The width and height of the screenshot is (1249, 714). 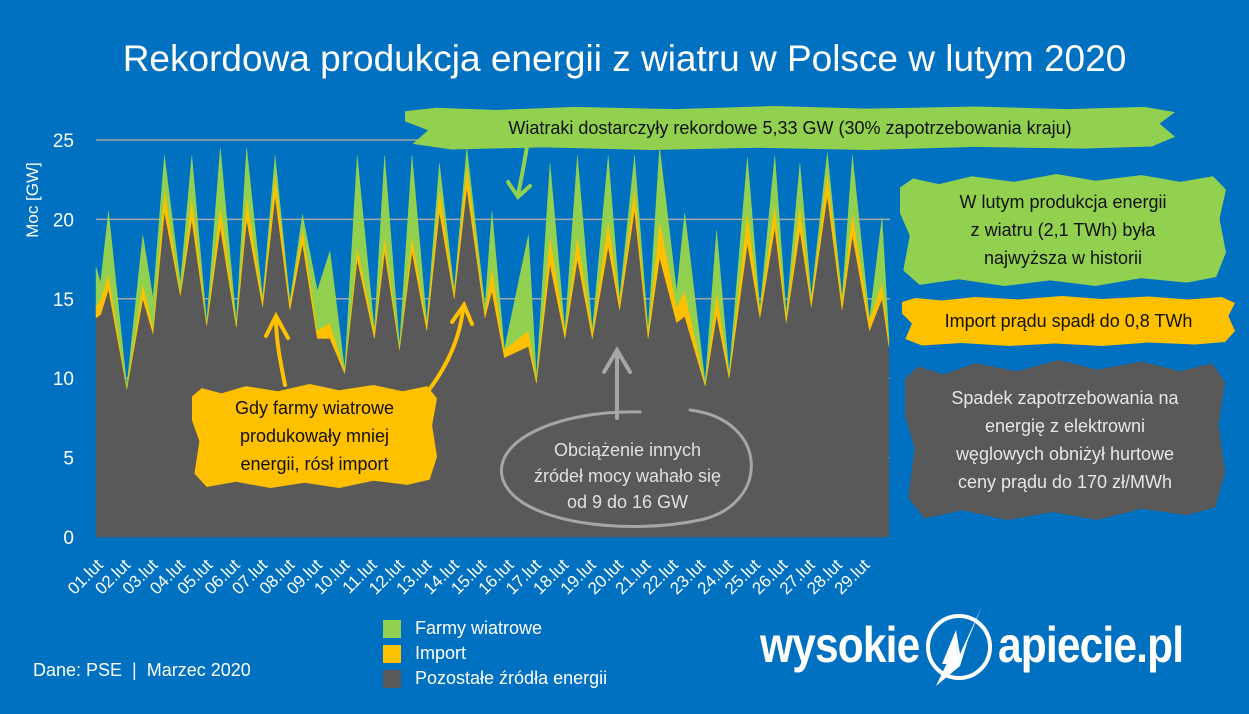 I want to click on callout-line: energię z elektrowni, so click(x=1065, y=426).